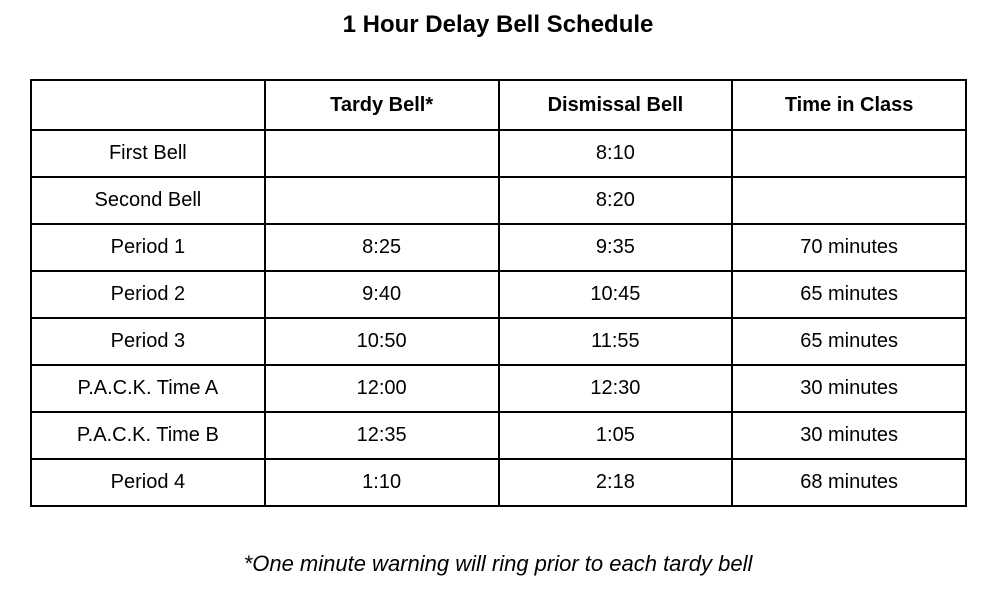 This screenshot has width=996, height=609. I want to click on dismissal-cell: 2:18, so click(615, 482).